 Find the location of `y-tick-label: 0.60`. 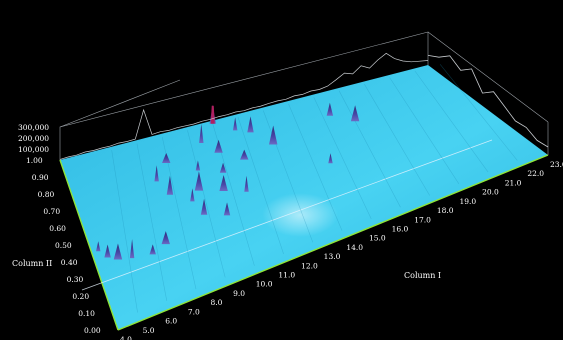

y-tick-label: 0.60 is located at coordinates (57, 228).